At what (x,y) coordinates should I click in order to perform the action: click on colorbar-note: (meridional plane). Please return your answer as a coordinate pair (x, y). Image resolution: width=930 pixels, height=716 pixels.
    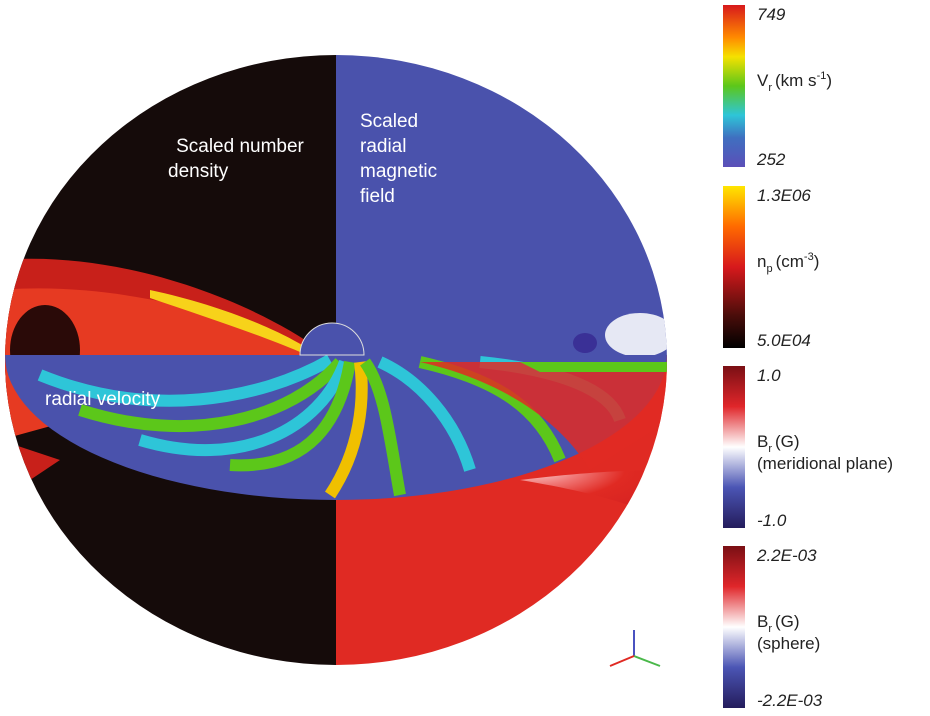
    Looking at the image, I should click on (825, 463).